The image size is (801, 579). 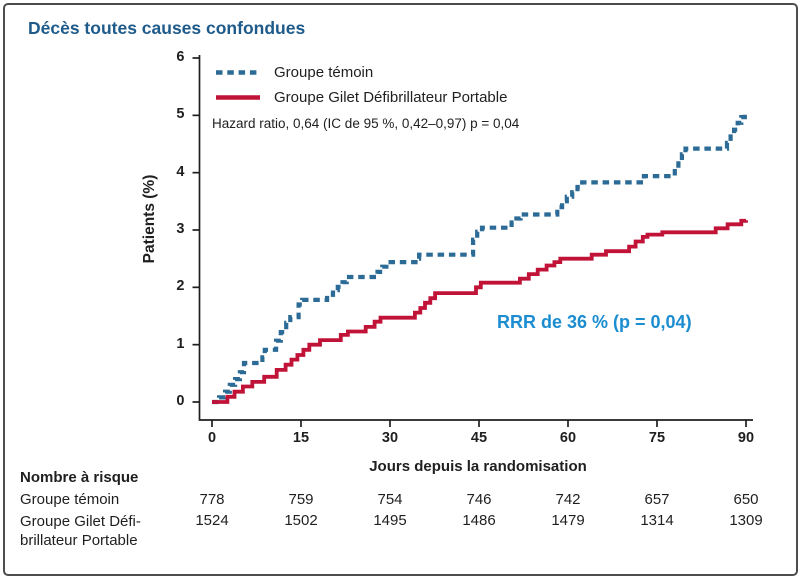 I want to click on y-tick-label: 4, so click(x=180, y=171).